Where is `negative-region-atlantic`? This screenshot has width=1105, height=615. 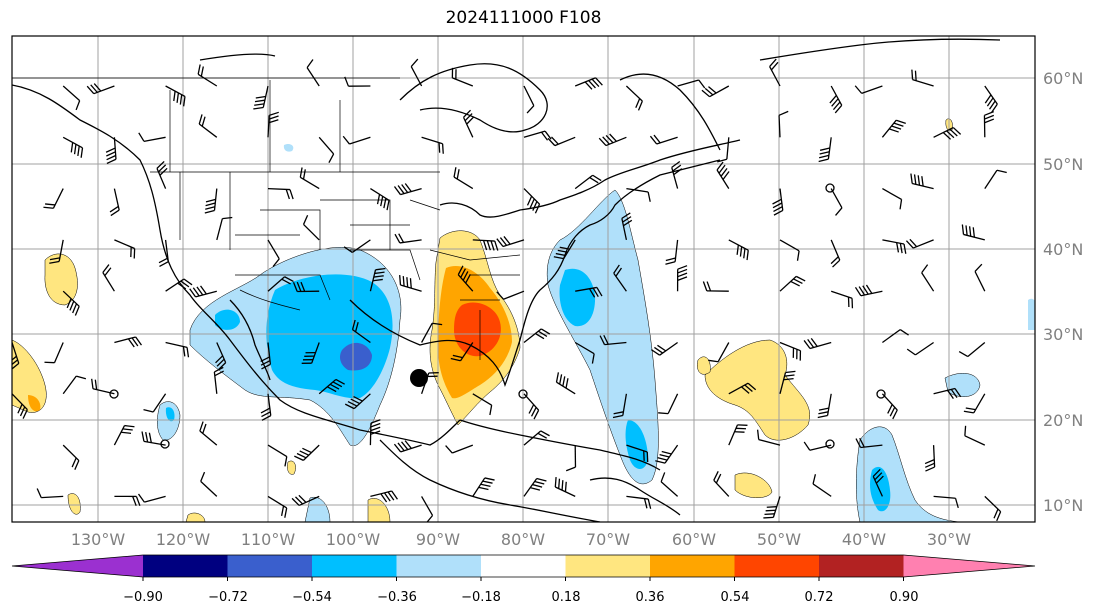
negative-region-atlantic is located at coordinates (602, 337).